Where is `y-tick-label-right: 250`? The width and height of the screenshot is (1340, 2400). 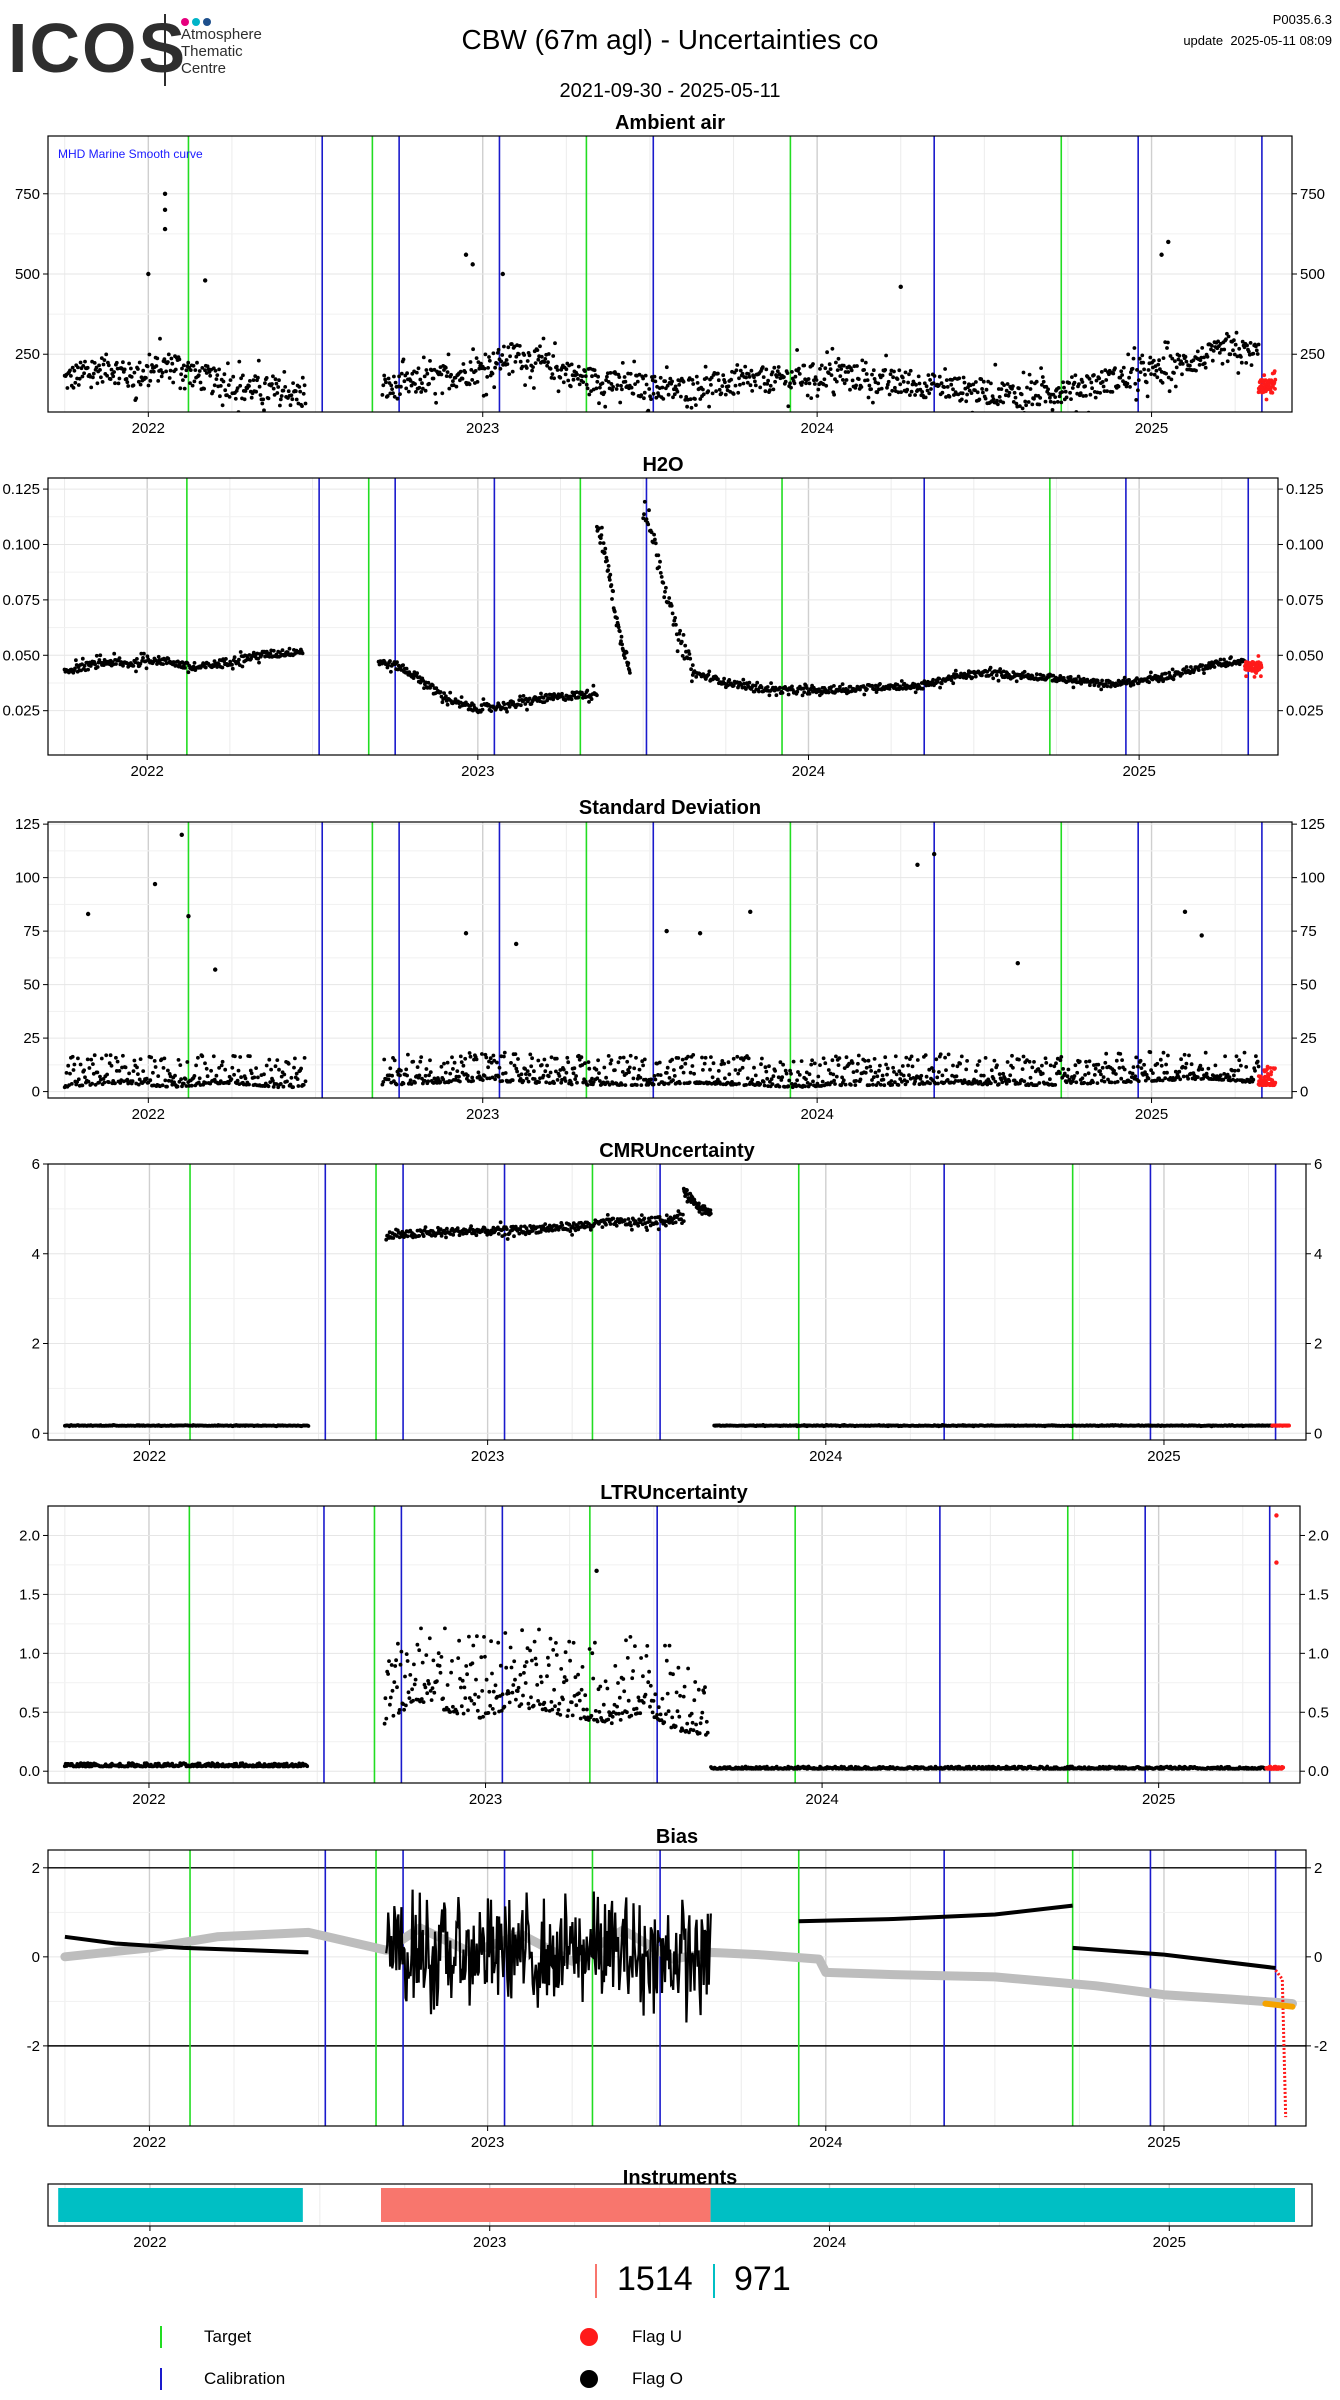
y-tick-label-right: 250 is located at coordinates (1312, 354).